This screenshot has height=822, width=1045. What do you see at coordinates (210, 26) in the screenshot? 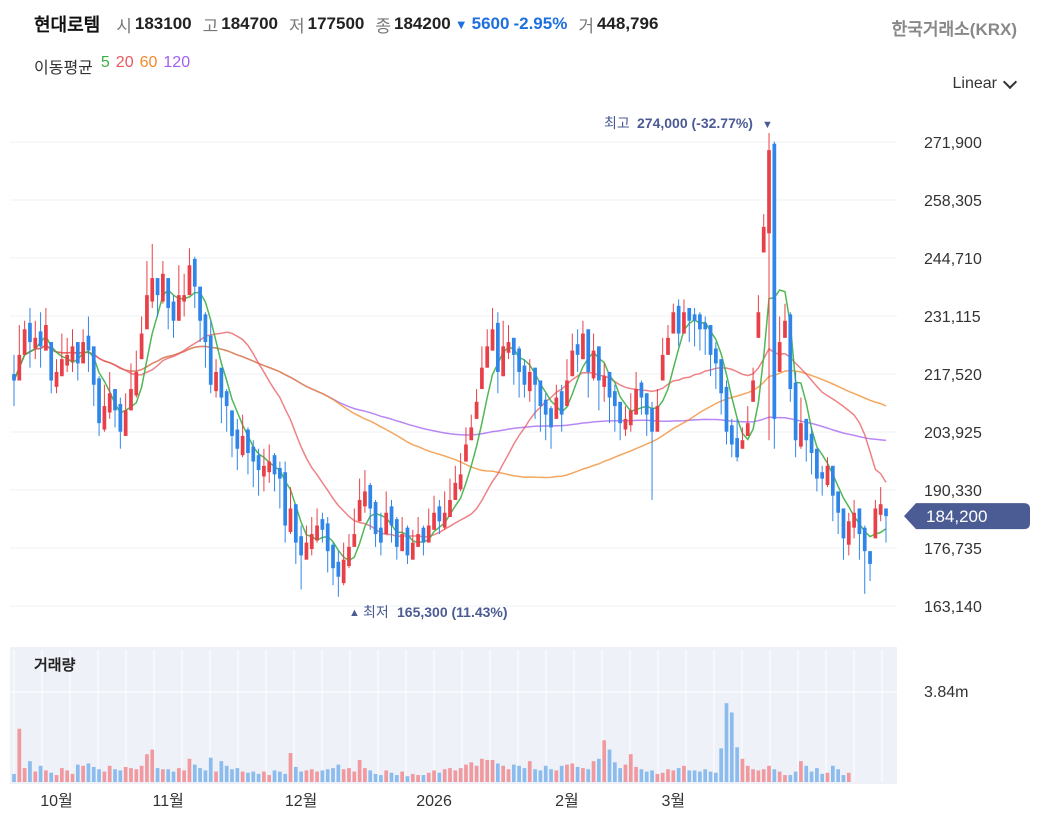
I see `high-label: 고` at bounding box center [210, 26].